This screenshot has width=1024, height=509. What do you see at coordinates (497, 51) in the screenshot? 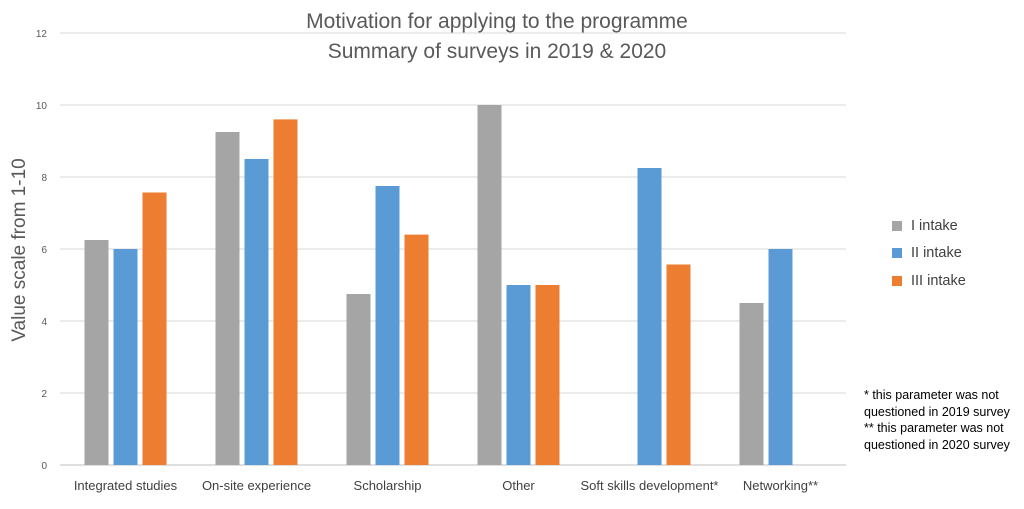
I see `chart-subtitle: Summary of surveys in 2019 & 2020` at bounding box center [497, 51].